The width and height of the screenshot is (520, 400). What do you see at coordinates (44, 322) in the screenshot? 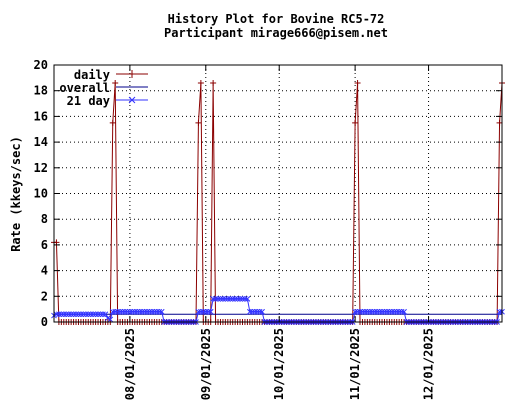
I see `y-tick-label: 0` at bounding box center [44, 322].